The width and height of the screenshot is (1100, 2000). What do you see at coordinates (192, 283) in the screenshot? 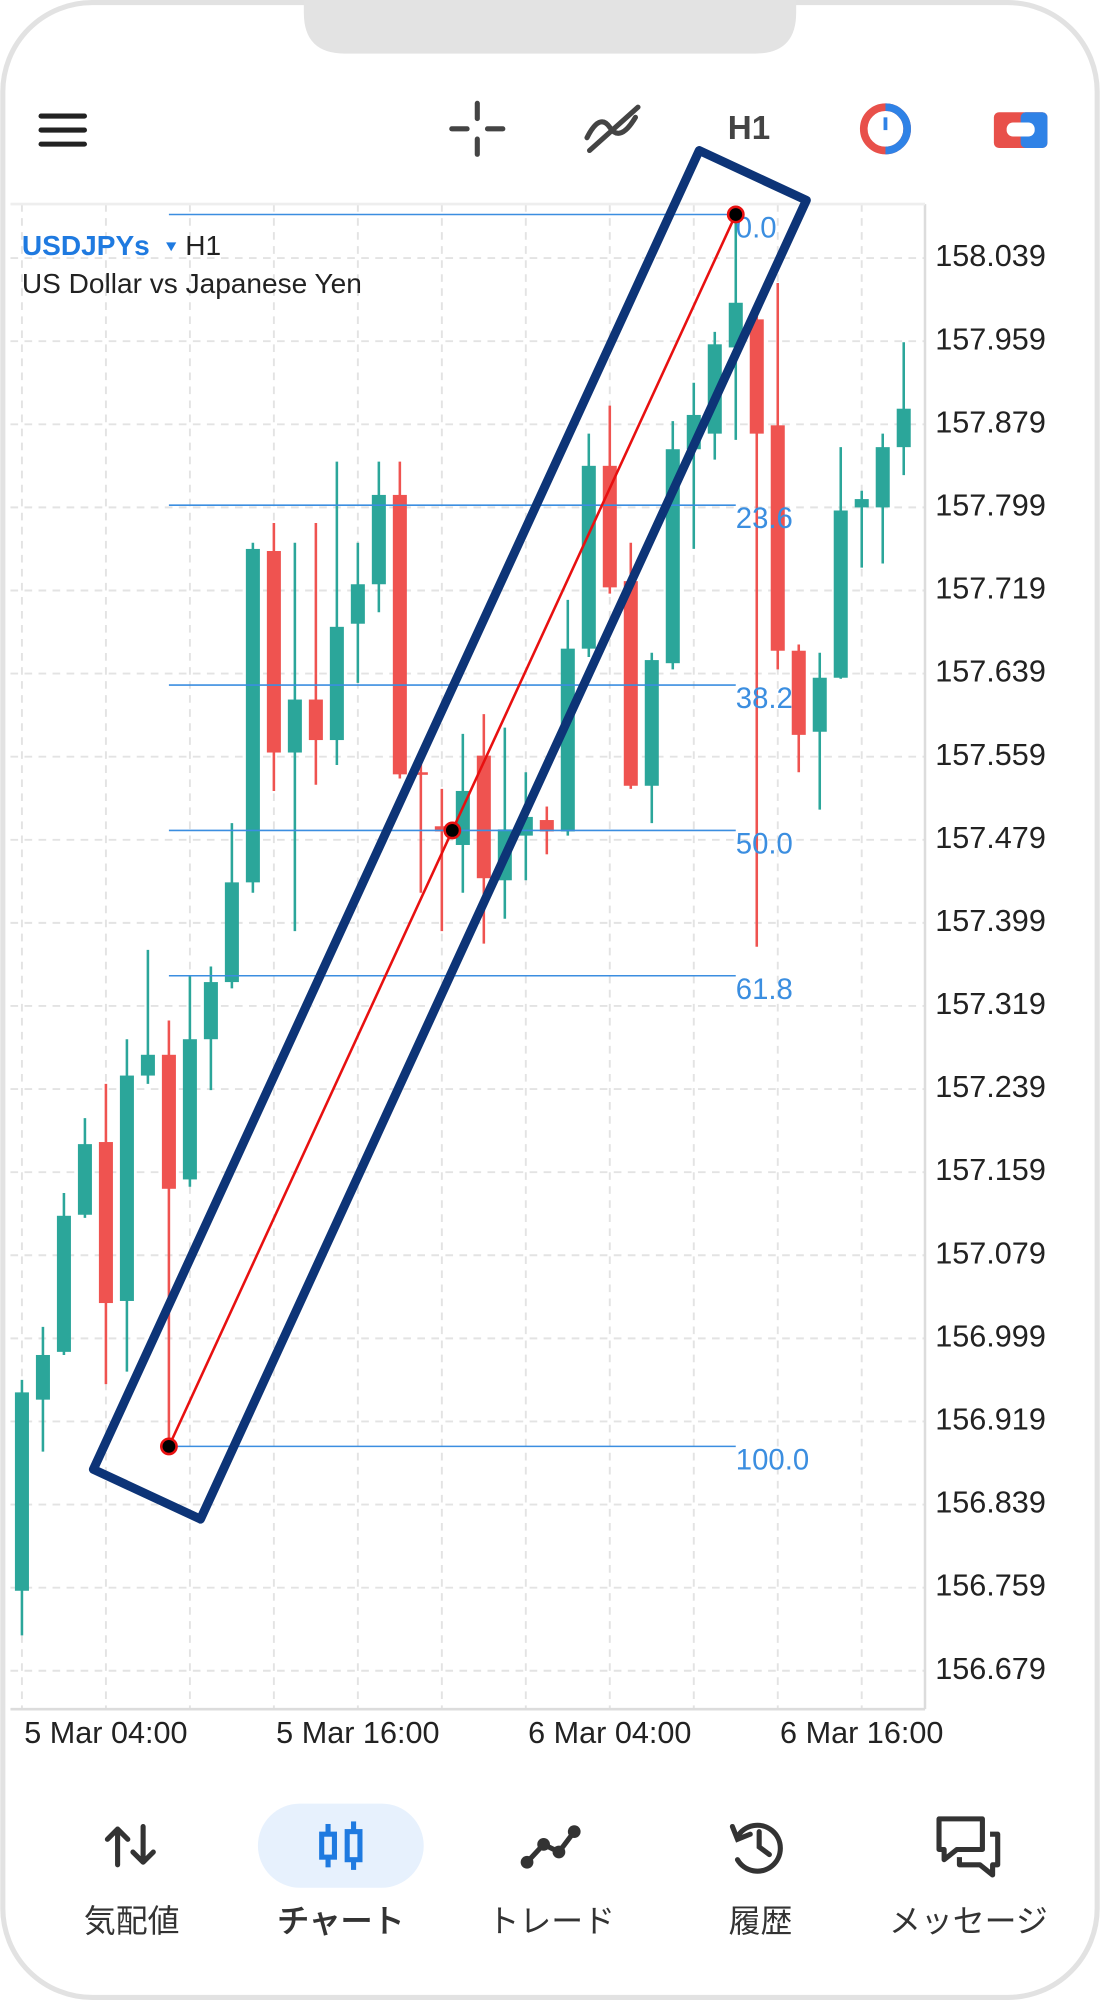
I see `symbol-description: US Dollar vs Japanese Yen` at bounding box center [192, 283].